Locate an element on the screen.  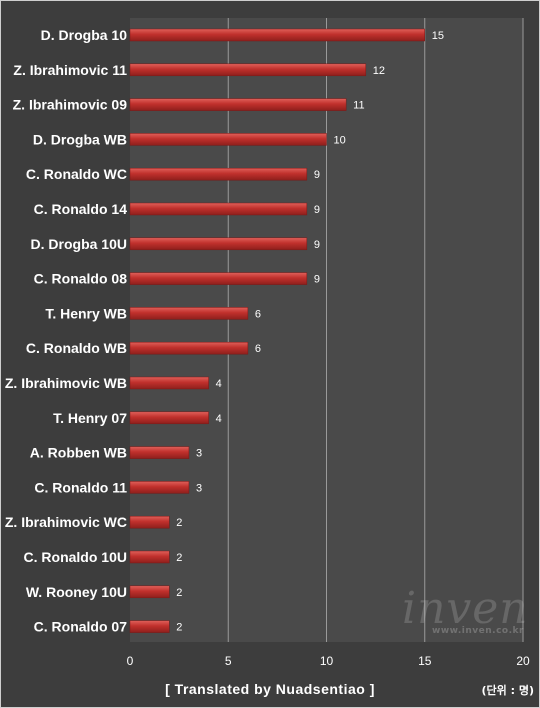
category-label: C. Ronaldo 14 is located at coordinates (81, 209).